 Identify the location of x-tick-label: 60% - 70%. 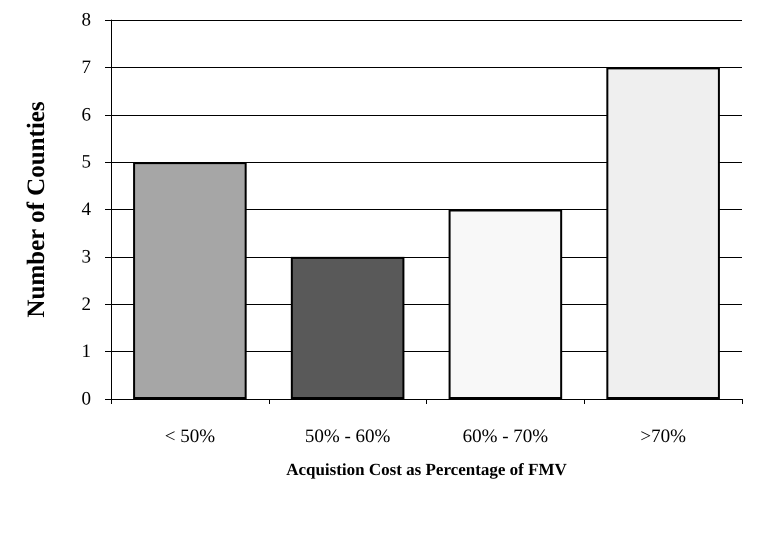
(505, 436).